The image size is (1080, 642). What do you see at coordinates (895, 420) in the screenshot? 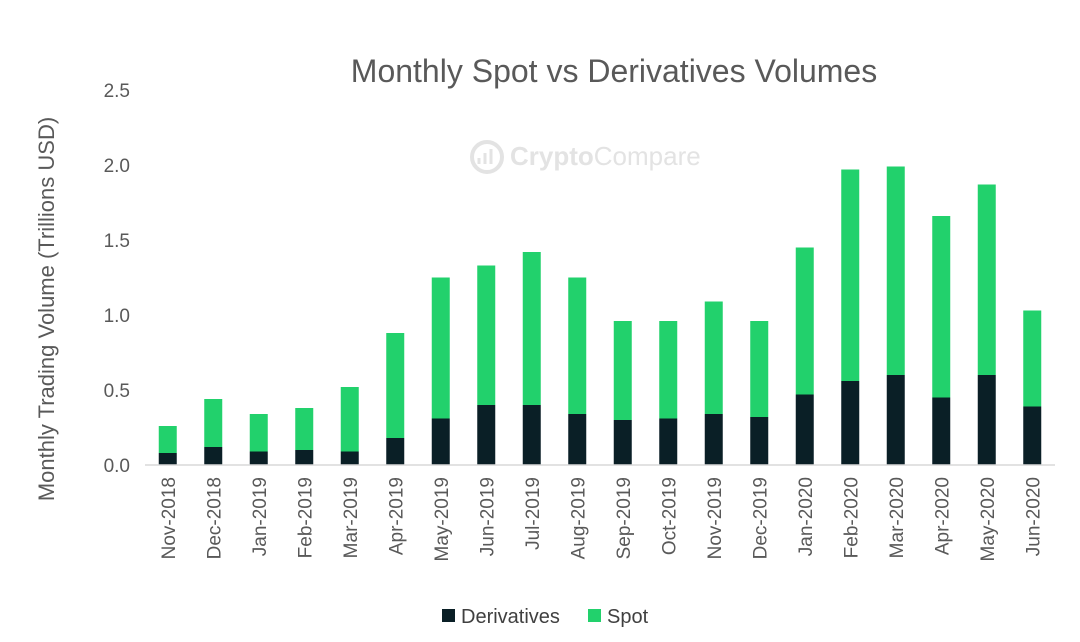
I see `bar-derivatives-mar-2020` at bounding box center [895, 420].